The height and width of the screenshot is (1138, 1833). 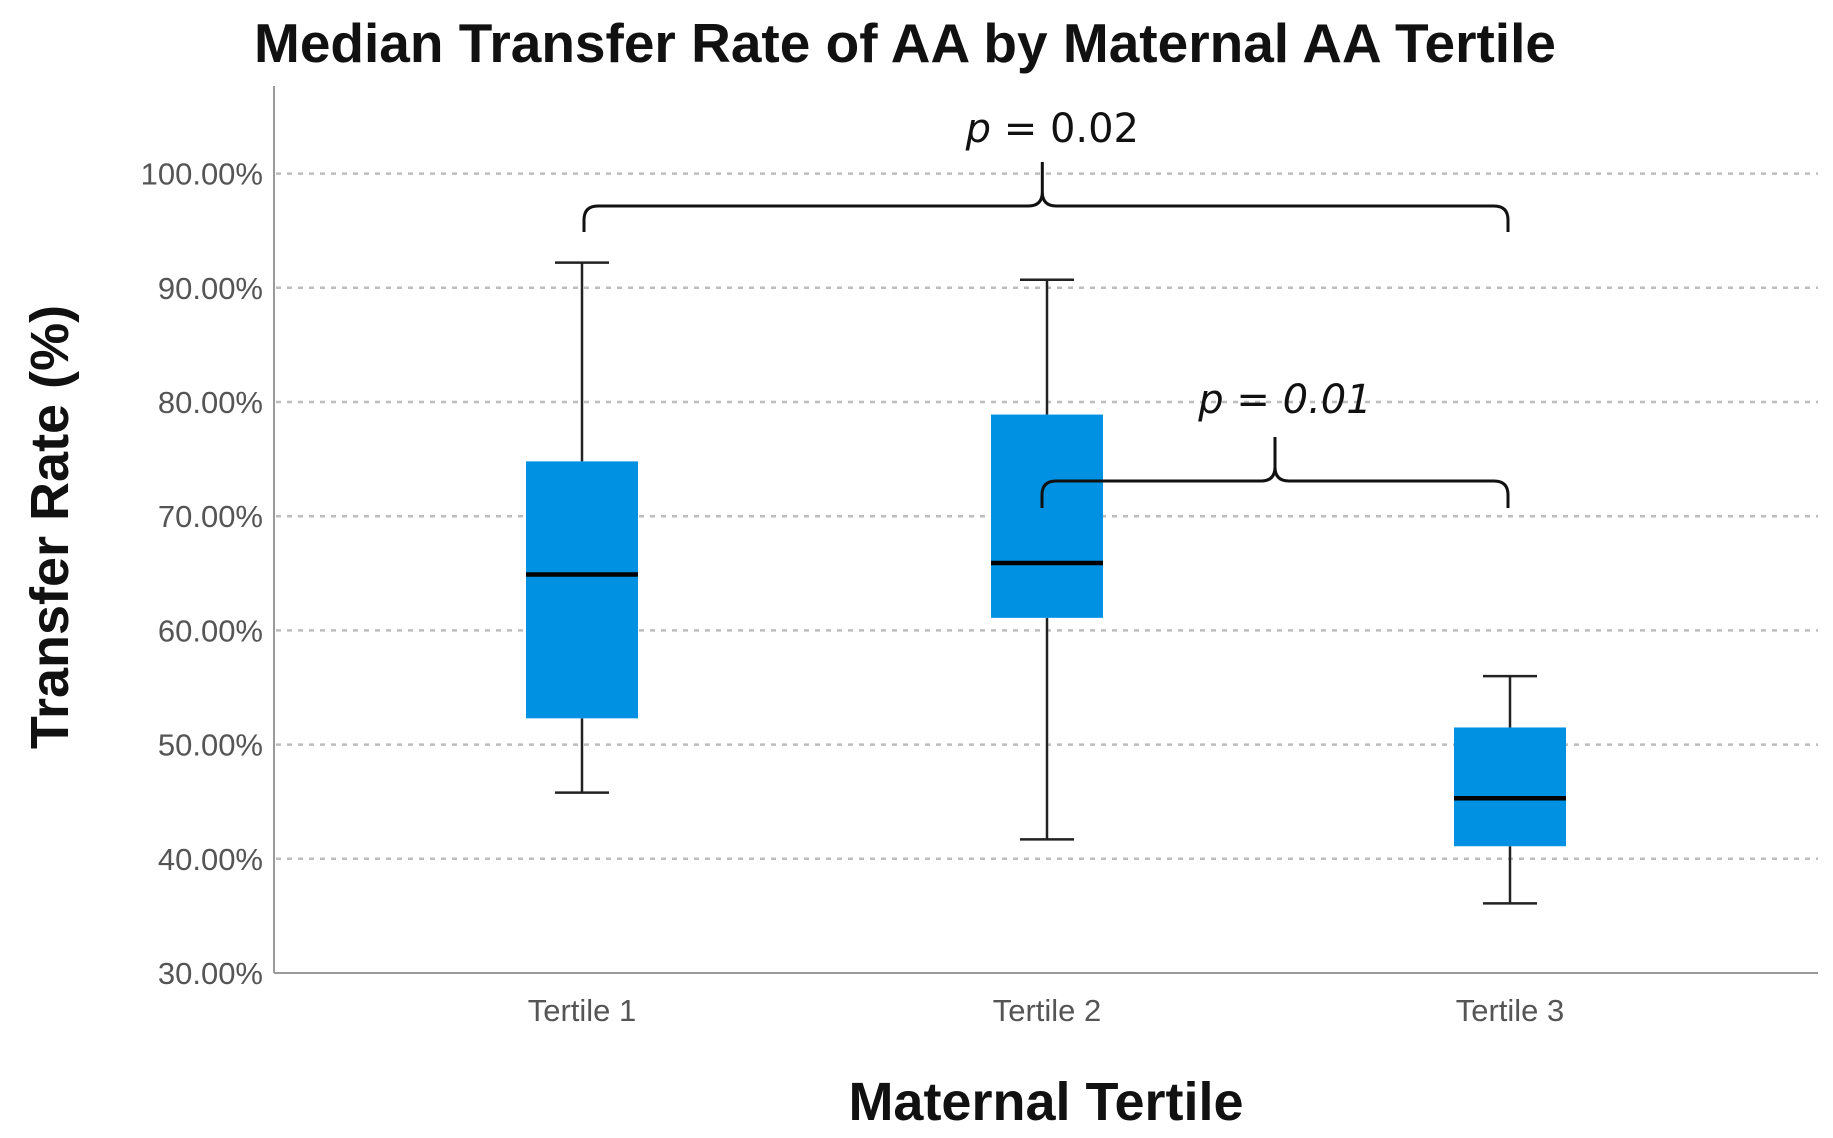 I want to click on y-tick-label-90: 90.00%, so click(x=210, y=288).